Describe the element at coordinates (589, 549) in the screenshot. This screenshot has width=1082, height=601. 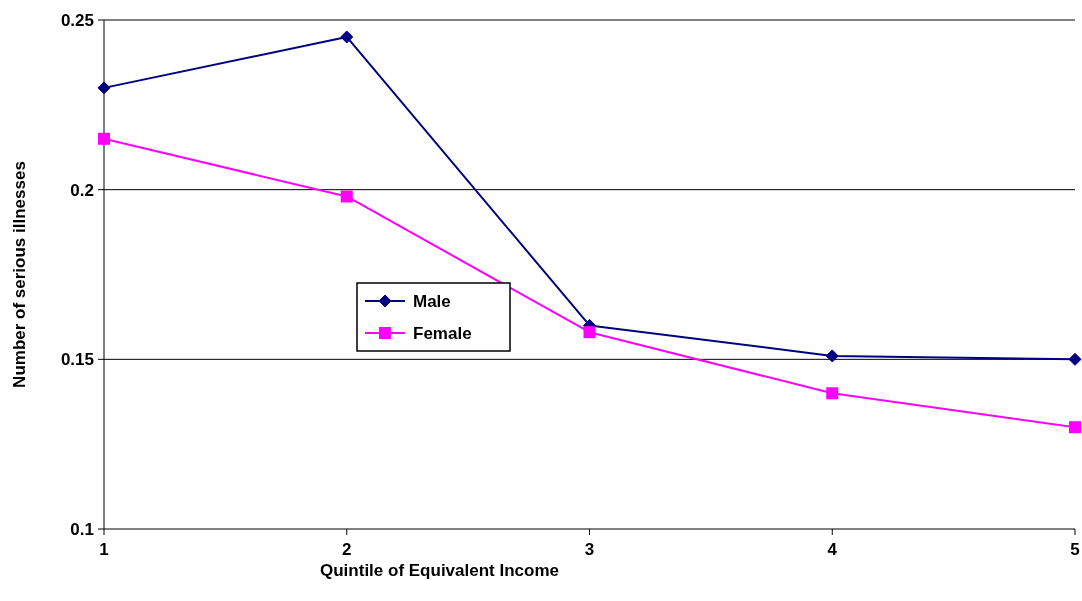
I see `x-tick-label: 3` at that location.